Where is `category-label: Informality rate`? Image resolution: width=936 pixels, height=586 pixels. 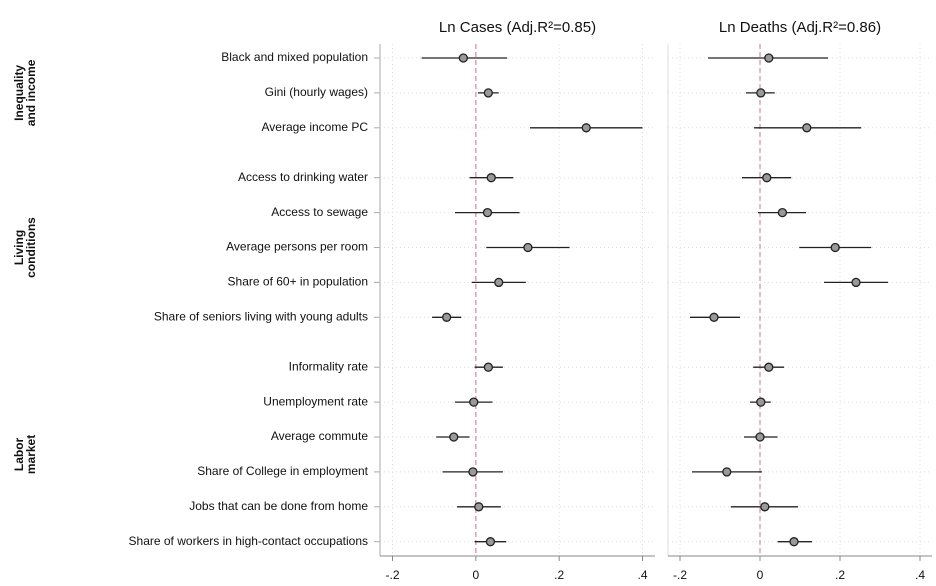 category-label: Informality rate is located at coordinates (329, 366).